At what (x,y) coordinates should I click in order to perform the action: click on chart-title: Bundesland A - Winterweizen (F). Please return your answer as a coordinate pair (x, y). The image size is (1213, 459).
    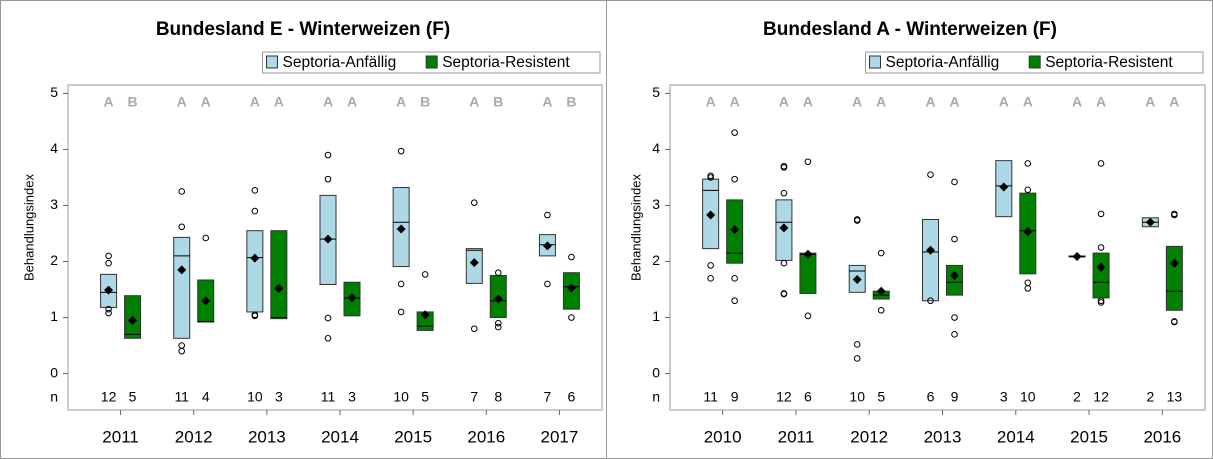
    Looking at the image, I should click on (910, 29).